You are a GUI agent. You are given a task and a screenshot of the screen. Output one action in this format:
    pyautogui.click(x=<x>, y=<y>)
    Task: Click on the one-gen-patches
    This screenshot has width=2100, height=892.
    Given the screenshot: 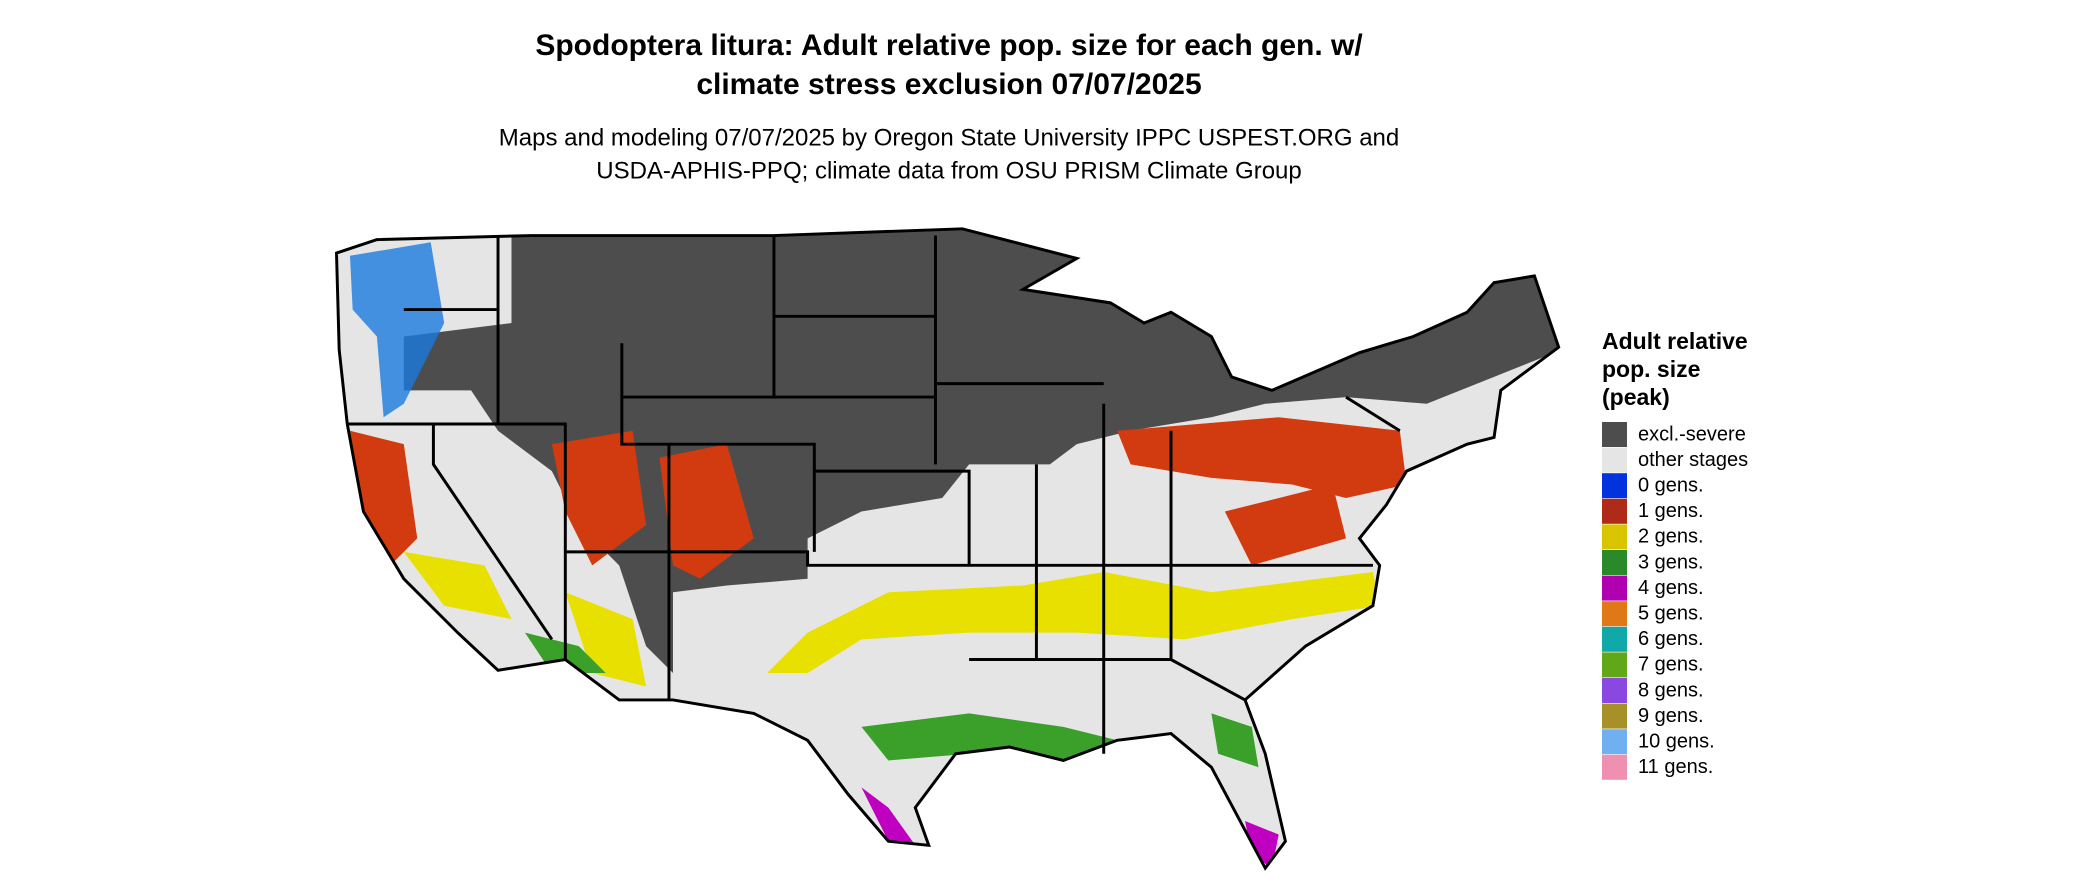 What is the action you would take?
    pyautogui.click(x=848, y=504)
    